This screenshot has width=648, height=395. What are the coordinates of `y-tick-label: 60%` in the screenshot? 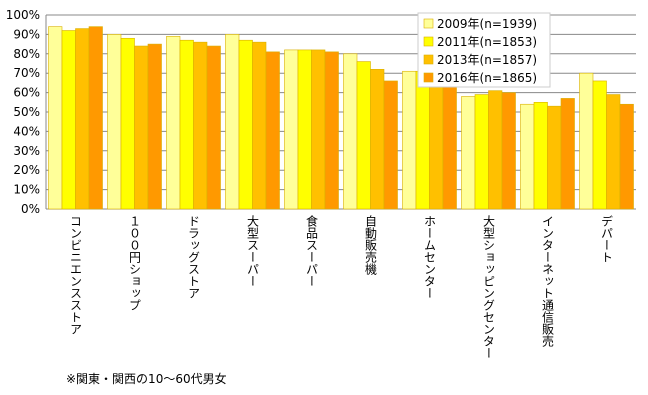 It's located at (26, 93).